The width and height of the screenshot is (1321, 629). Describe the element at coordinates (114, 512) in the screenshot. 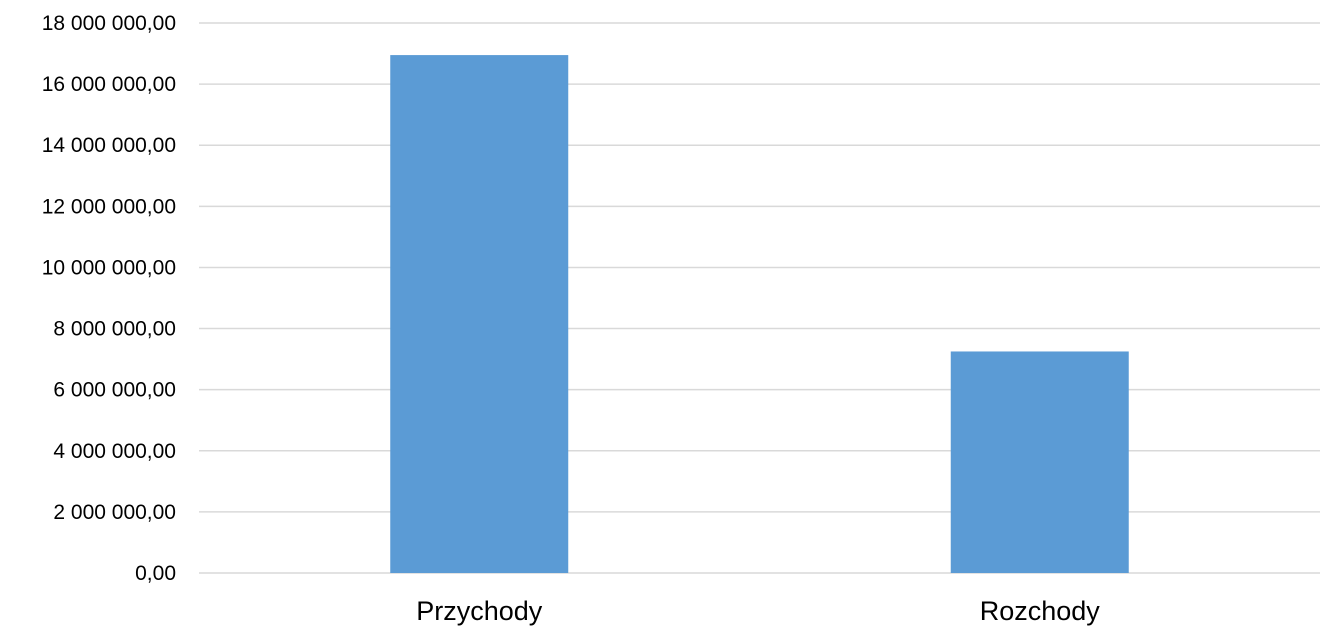

I see `y-tick-label: 2 000 000,00` at that location.